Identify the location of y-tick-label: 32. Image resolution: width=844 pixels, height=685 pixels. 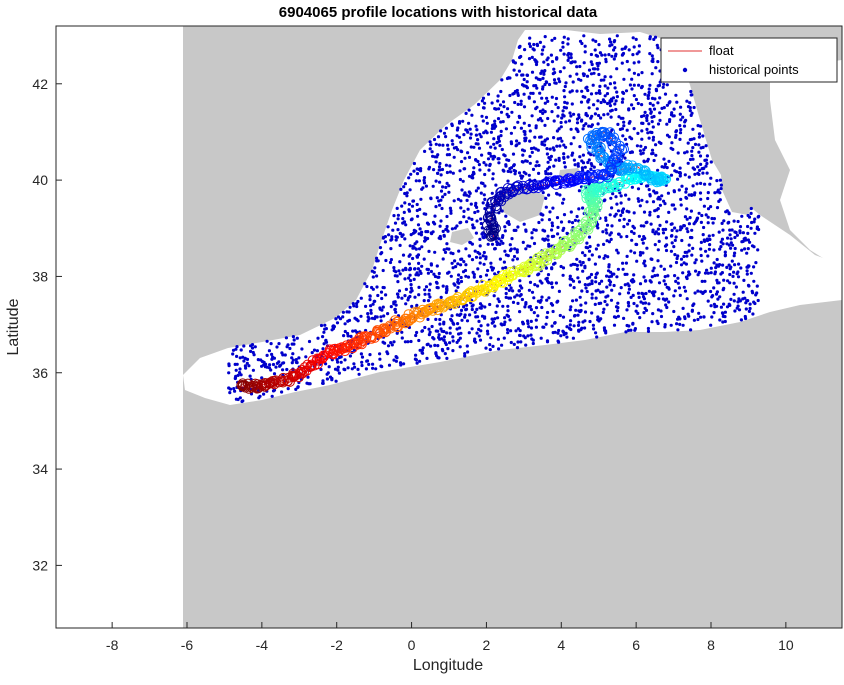
(40, 565).